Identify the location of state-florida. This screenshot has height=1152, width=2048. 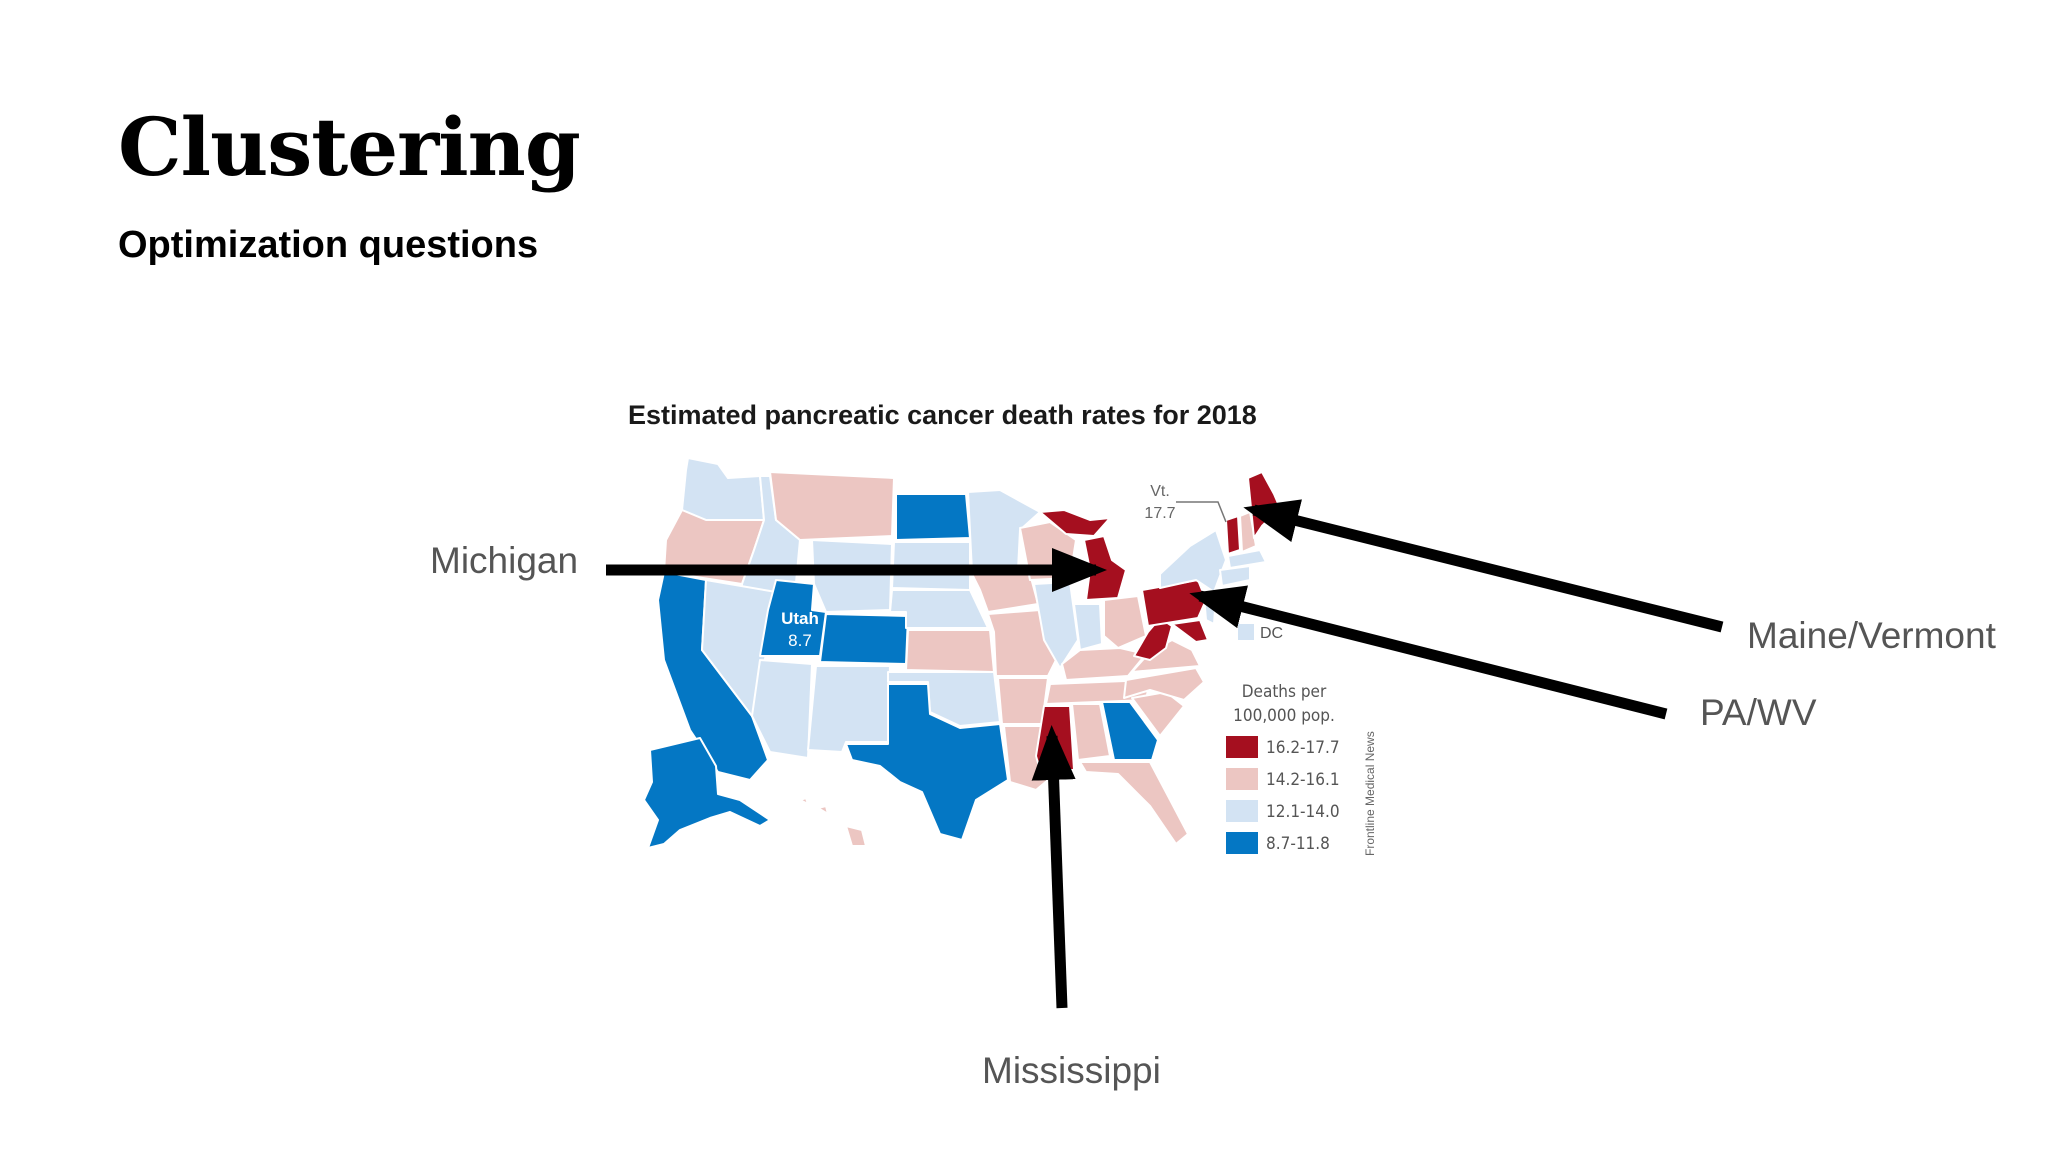
(1134, 803).